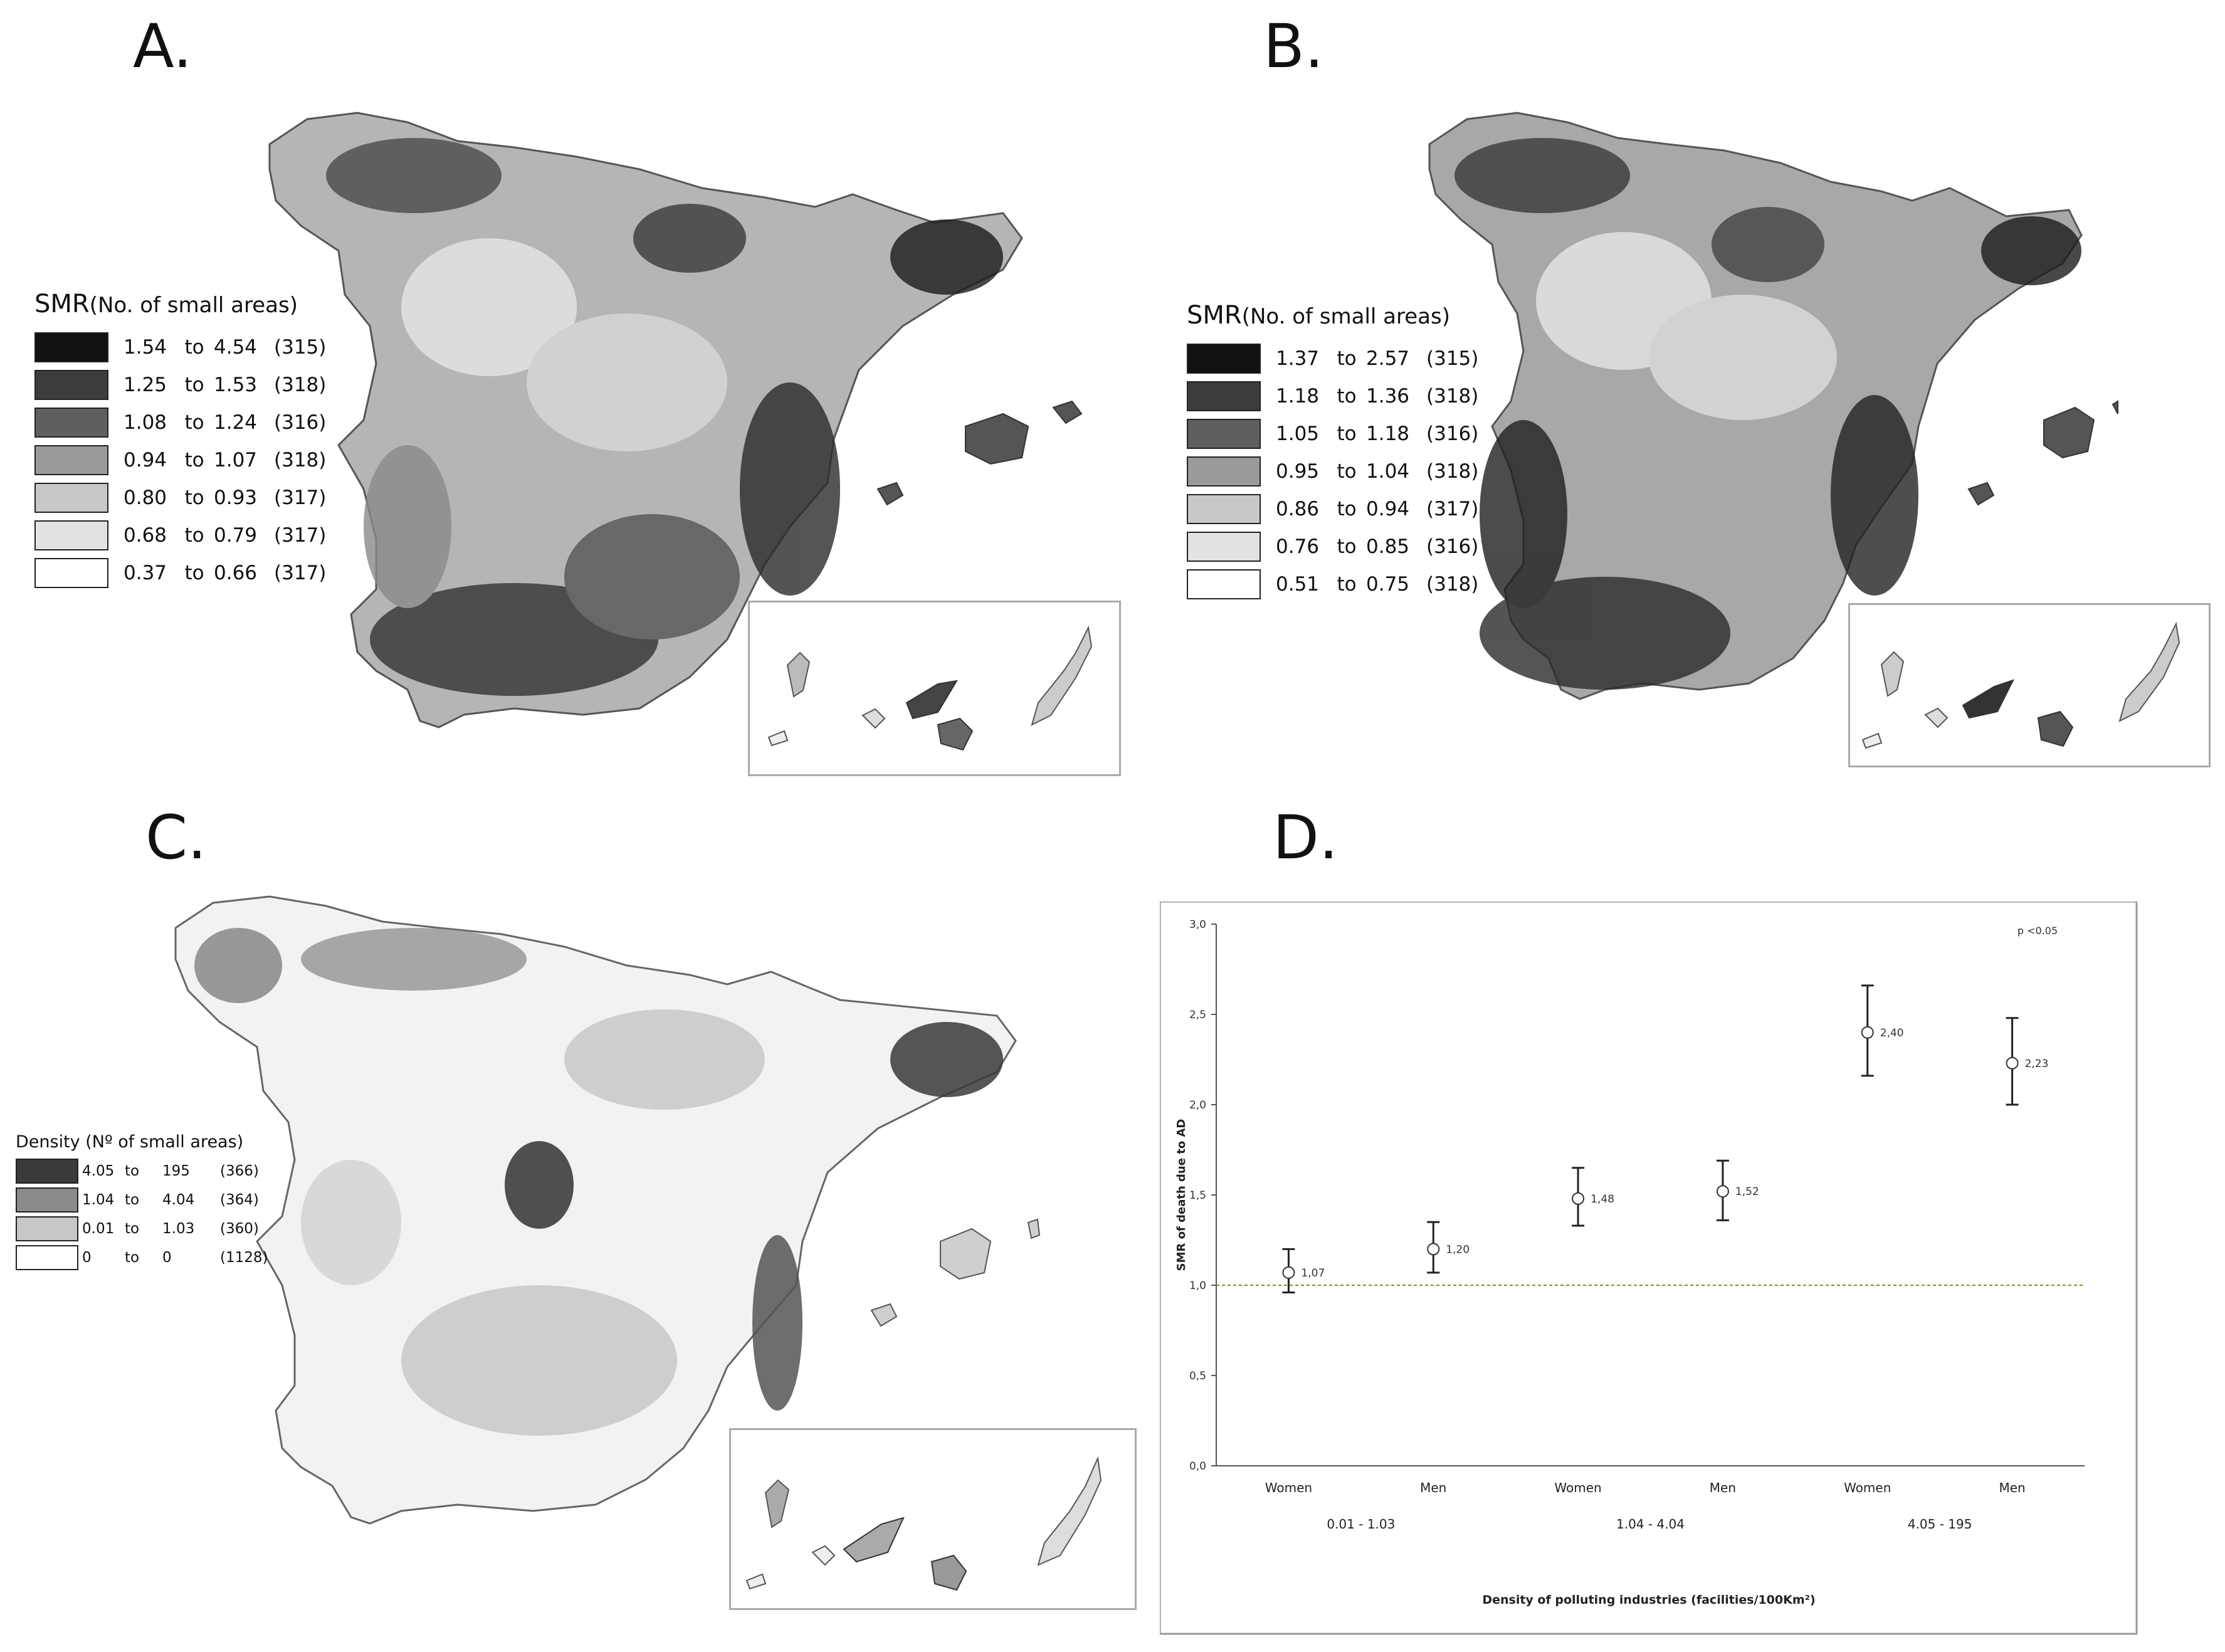 The image size is (2225, 1652). Describe the element at coordinates (607, 1210) in the screenshot. I see `map-panel-c` at that location.